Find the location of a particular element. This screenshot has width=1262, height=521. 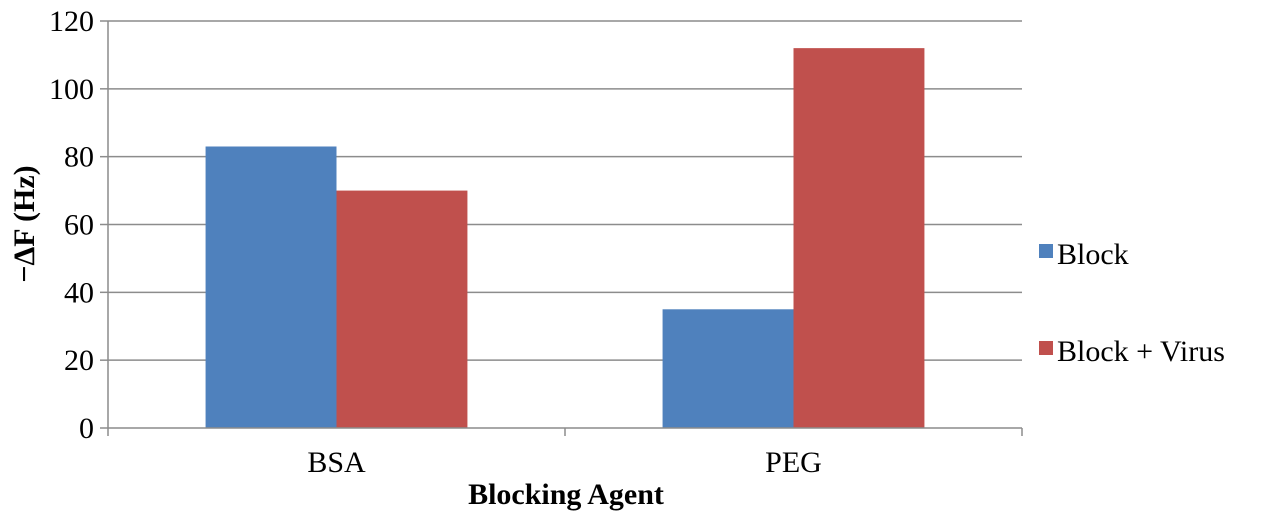

y-tick-label: 80 is located at coordinates (79, 157).